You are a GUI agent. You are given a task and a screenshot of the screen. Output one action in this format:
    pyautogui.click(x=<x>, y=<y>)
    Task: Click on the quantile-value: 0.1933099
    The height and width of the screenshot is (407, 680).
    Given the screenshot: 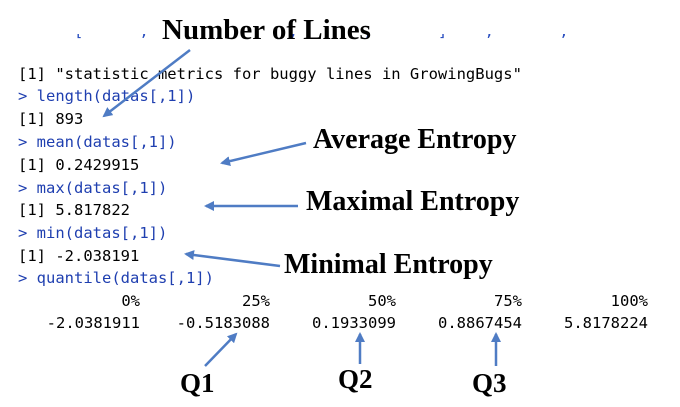 What is the action you would take?
    pyautogui.click(x=354, y=323)
    